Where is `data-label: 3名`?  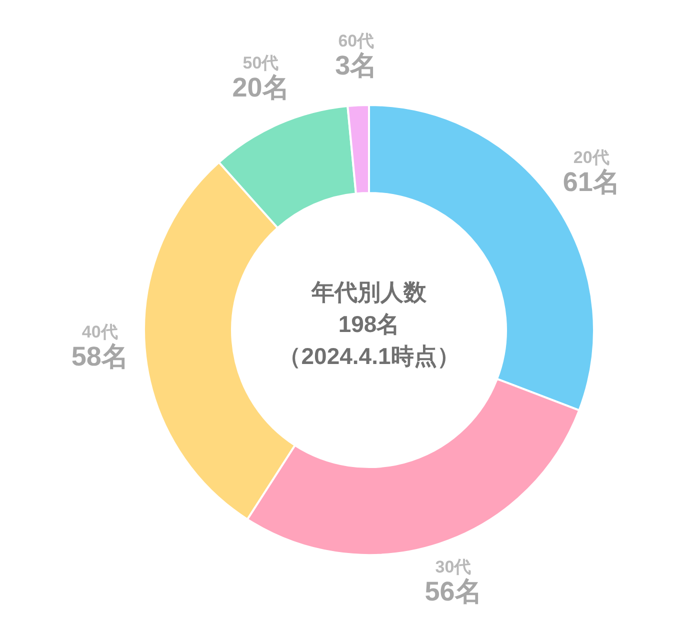
data-label: 3名 is located at coordinates (356, 65).